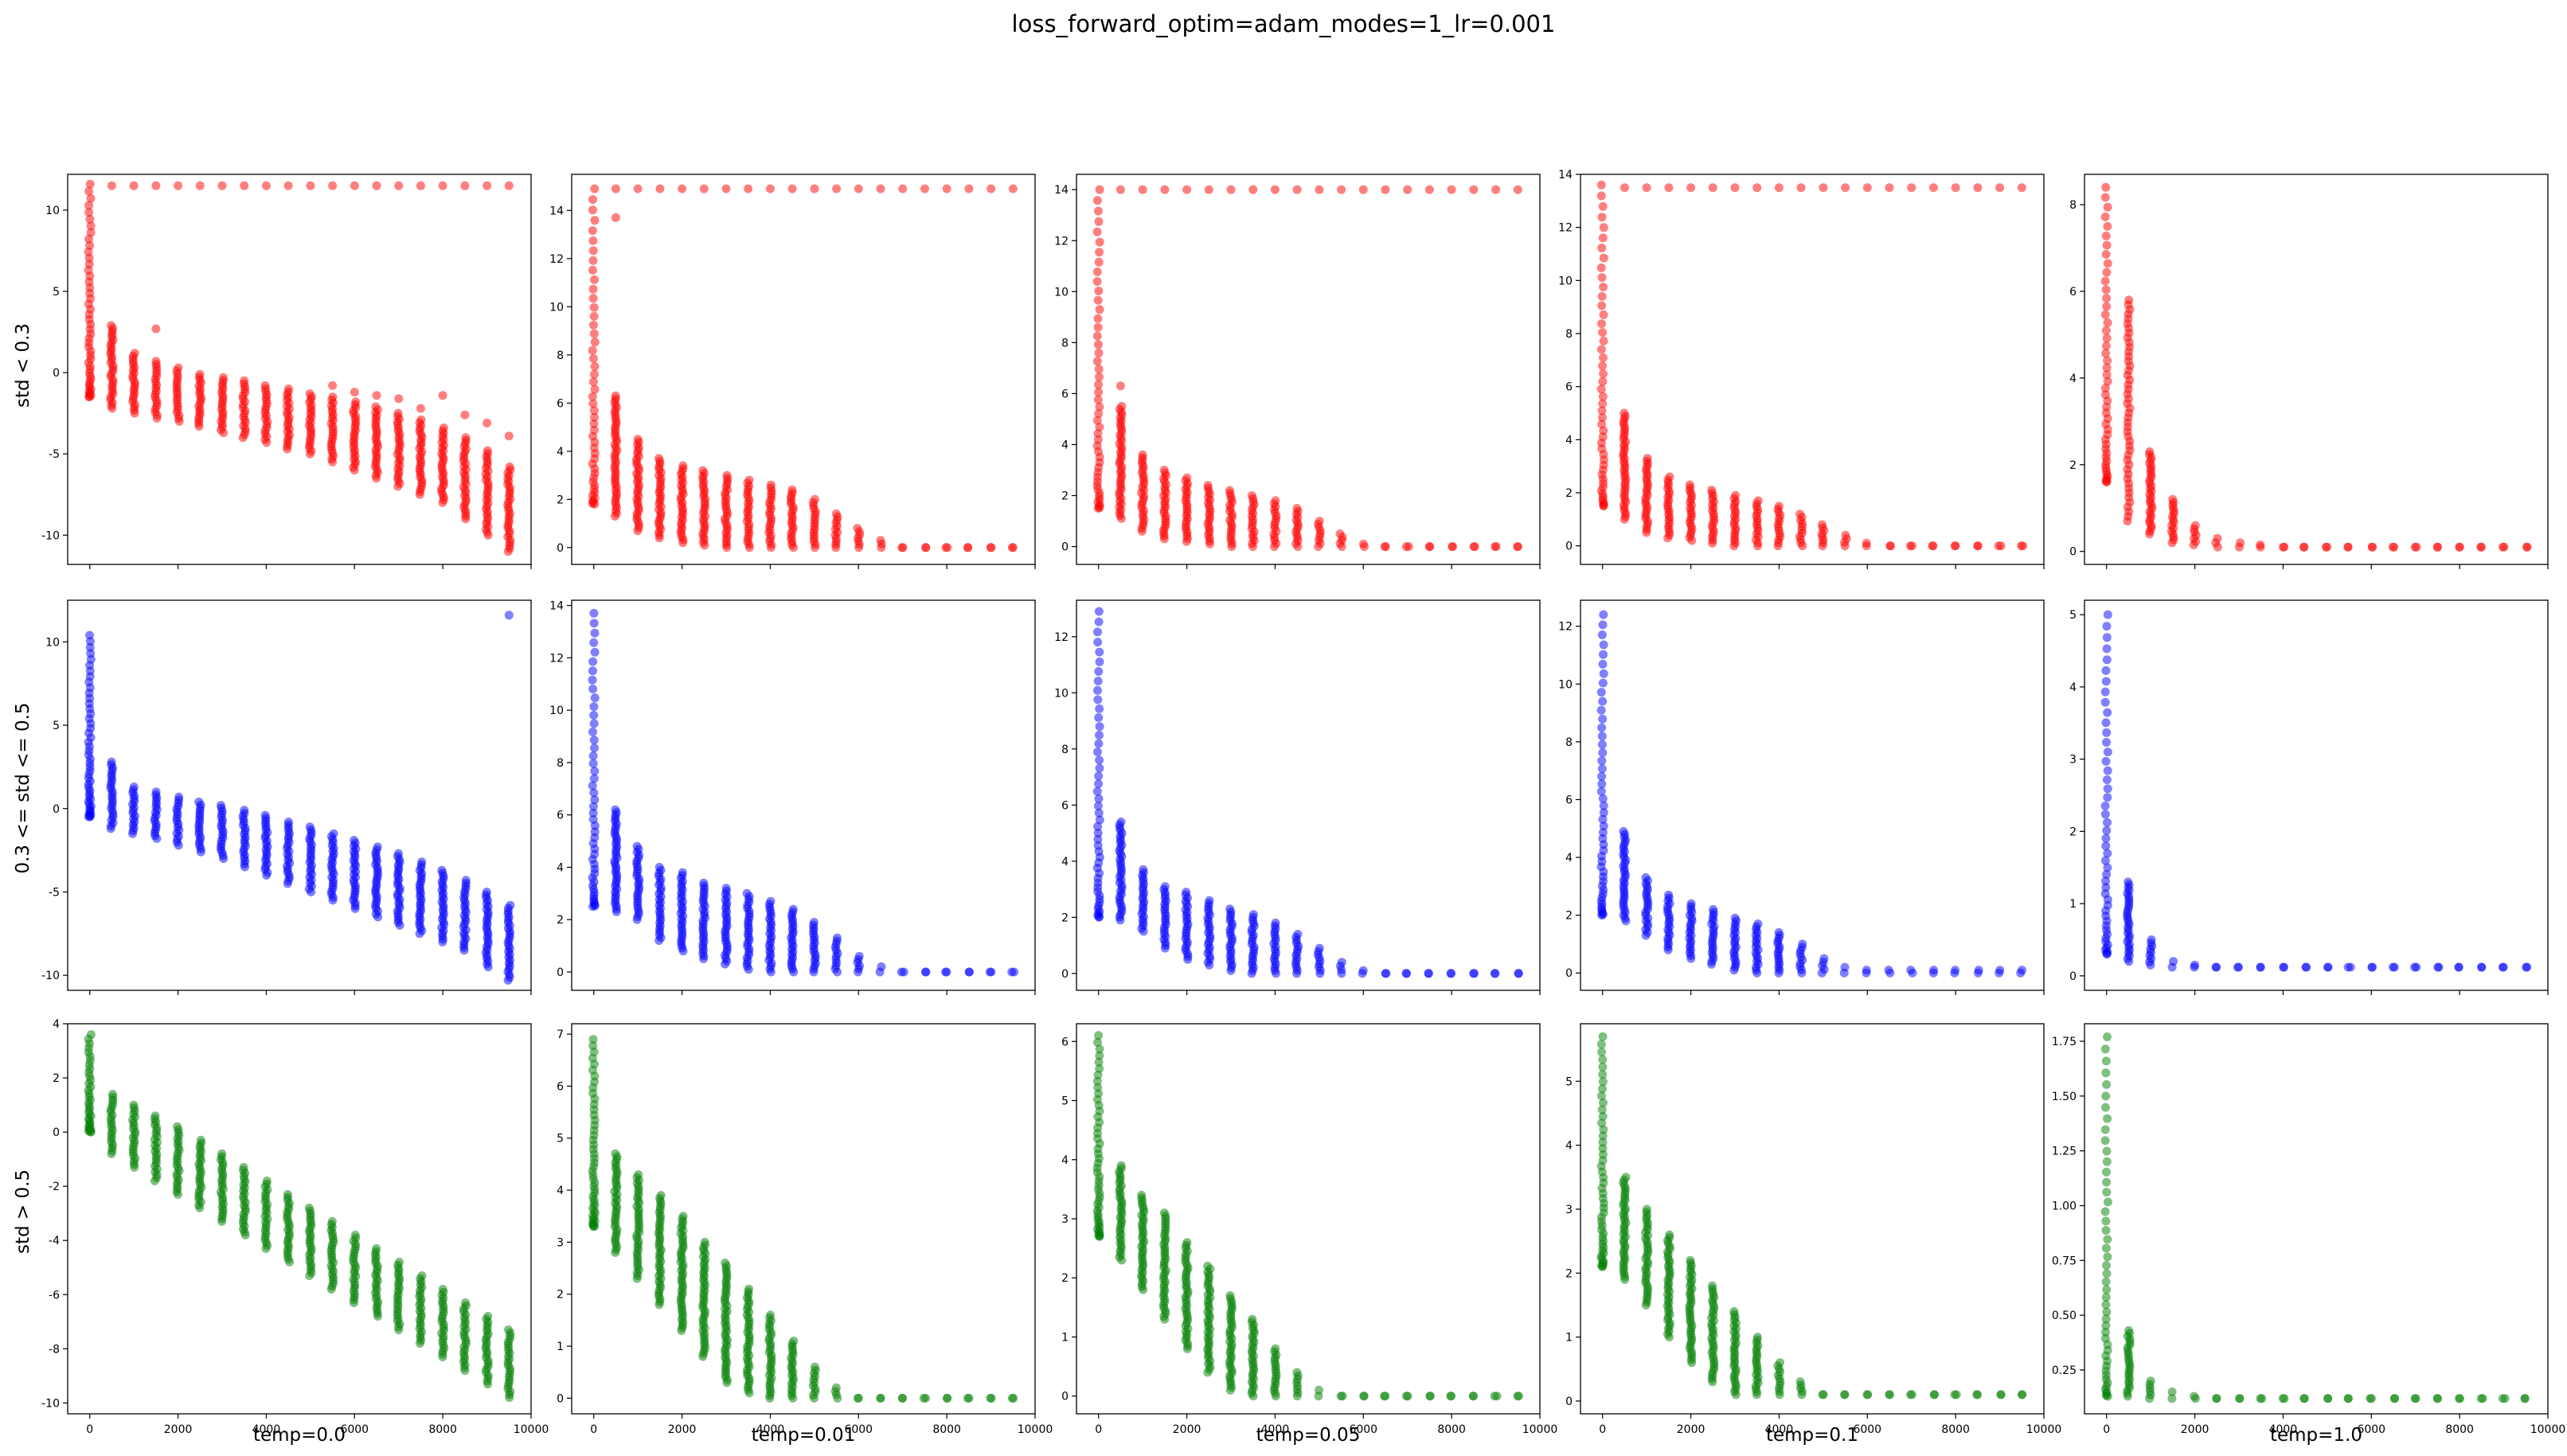  Describe the element at coordinates (23, 787) in the screenshot. I see `row-label-1: 0.3 <= std <= 0.5` at that location.